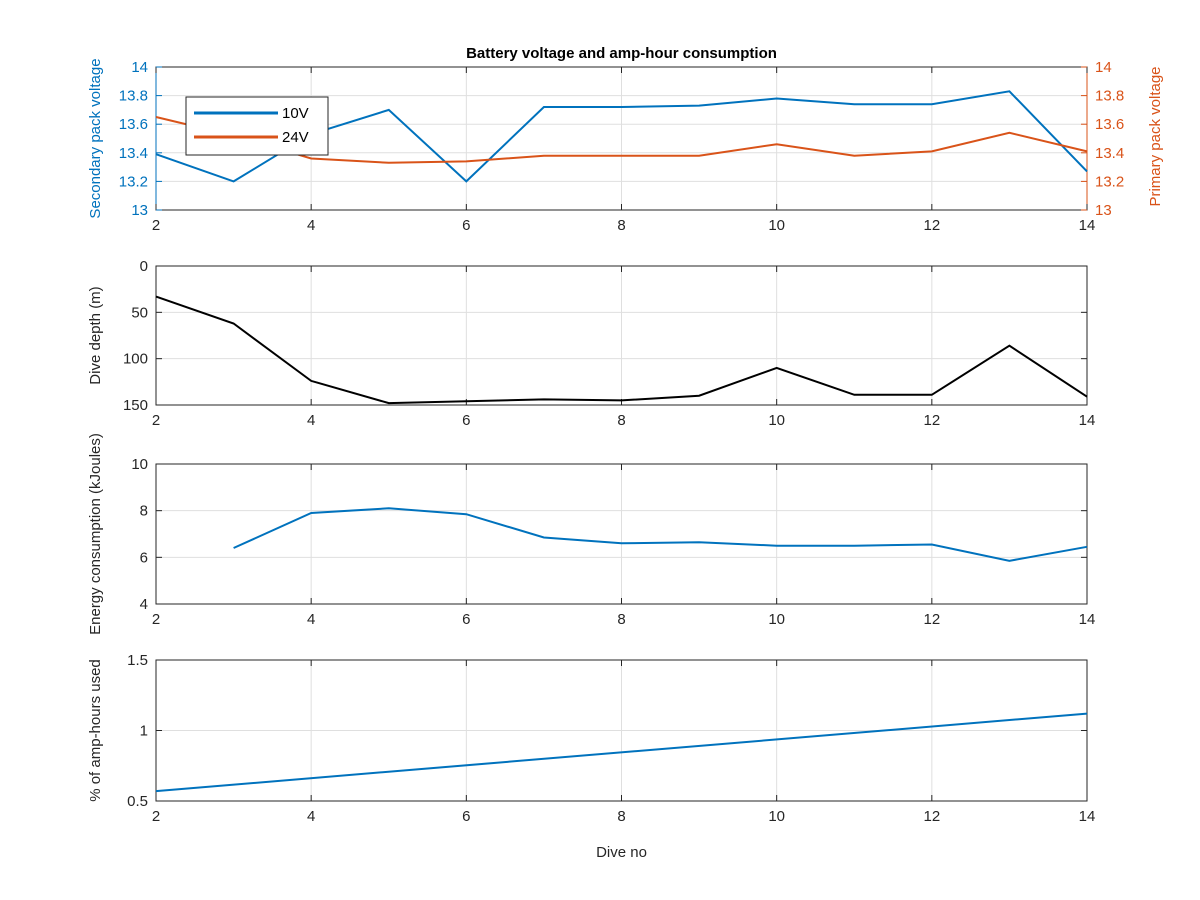  Describe the element at coordinates (135, 405) in the screenshot. I see `y-tick-label: 150` at that location.